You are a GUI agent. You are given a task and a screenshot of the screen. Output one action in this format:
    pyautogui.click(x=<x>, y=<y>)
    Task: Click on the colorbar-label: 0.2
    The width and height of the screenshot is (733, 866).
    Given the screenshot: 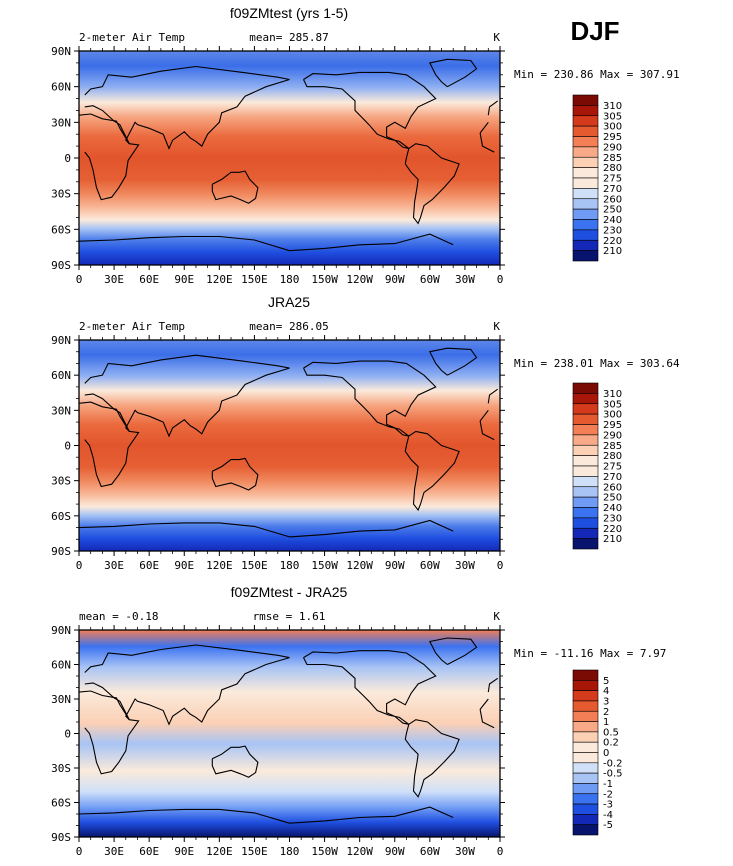 What is the action you would take?
    pyautogui.click(x=611, y=743)
    